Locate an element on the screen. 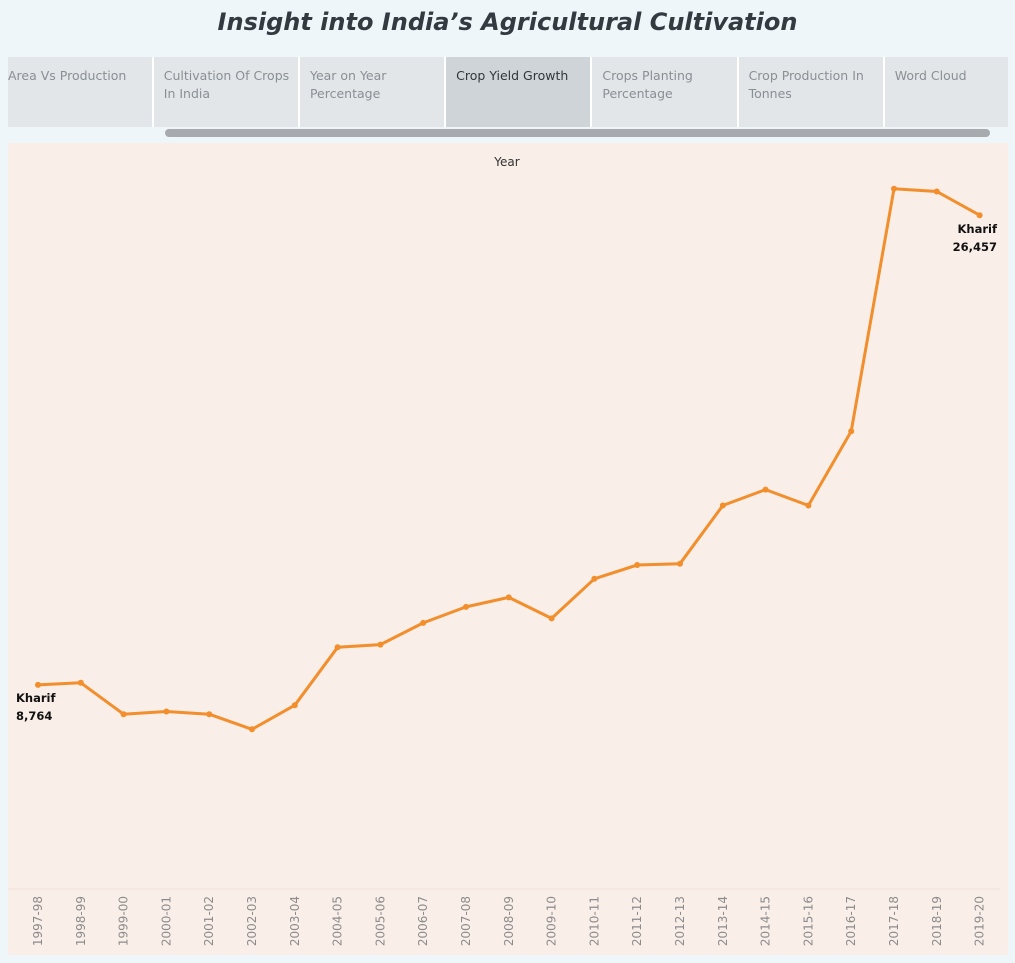 Image resolution: width=1015 pixels, height=963 pixels. tab-scrollbar-thumb is located at coordinates (577, 133).